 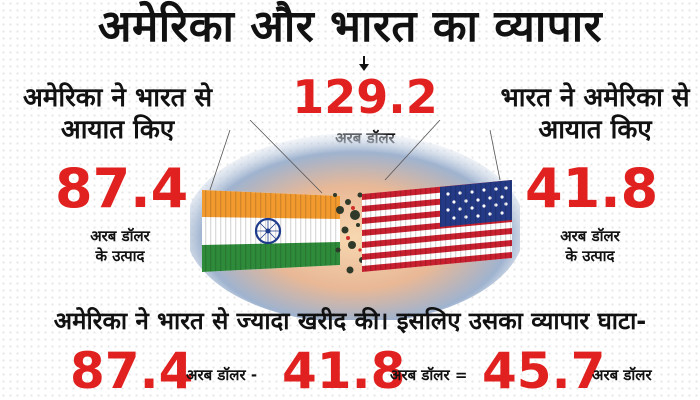 What do you see at coordinates (364, 67) in the screenshot?
I see `down-arrow-icon` at bounding box center [364, 67].